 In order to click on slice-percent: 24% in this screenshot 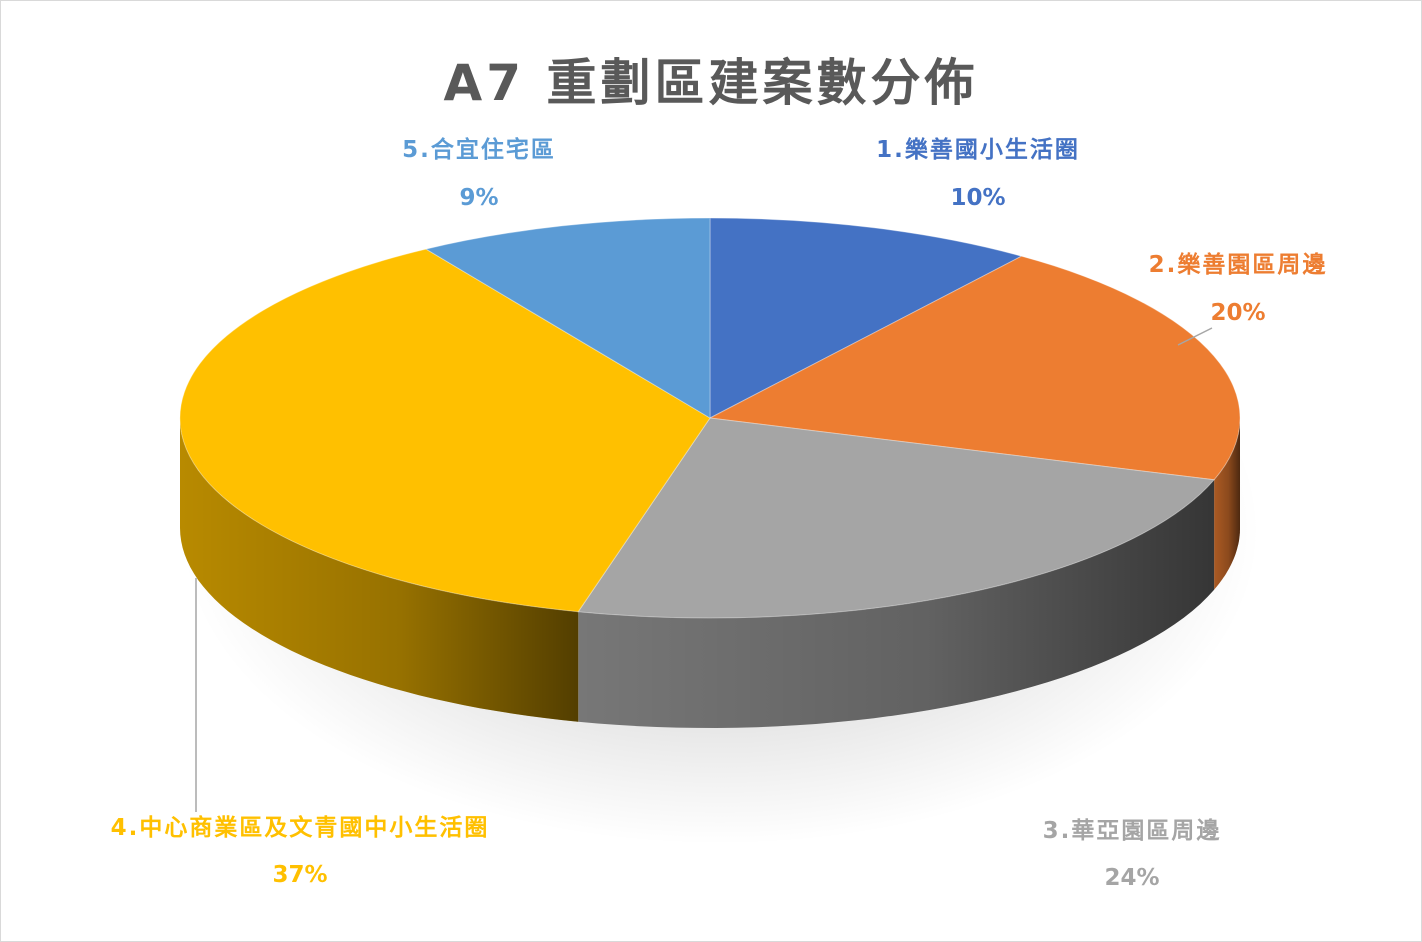, I will do `click(1131, 878)`.